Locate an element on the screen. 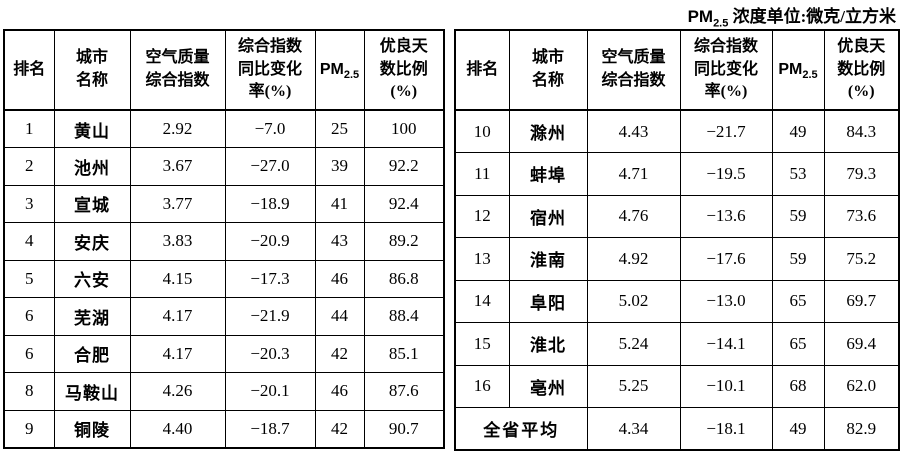 The image size is (900, 457). value-cell: −18.7 is located at coordinates (270, 428).